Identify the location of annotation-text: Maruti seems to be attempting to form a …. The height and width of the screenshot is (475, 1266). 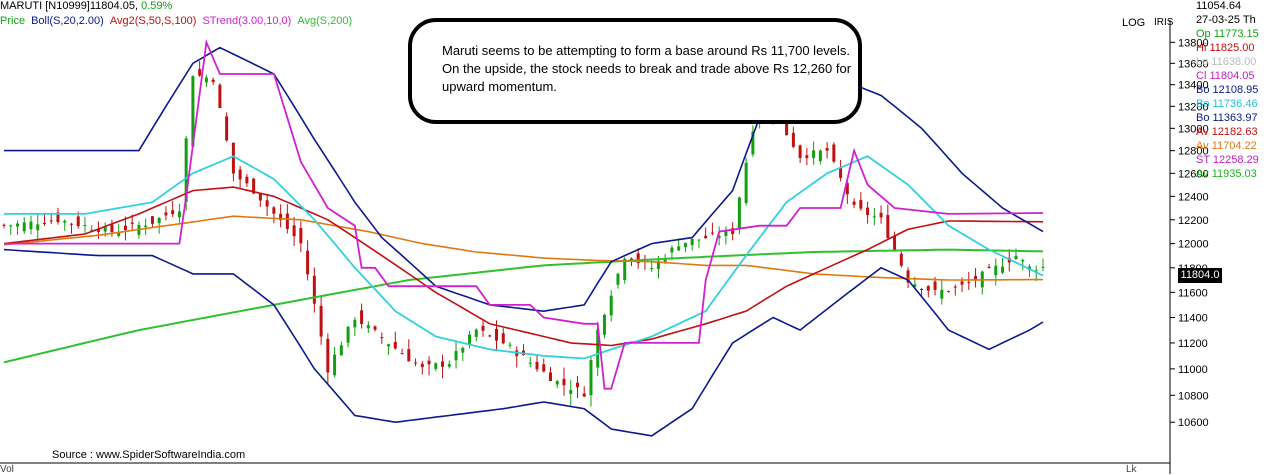
(647, 68).